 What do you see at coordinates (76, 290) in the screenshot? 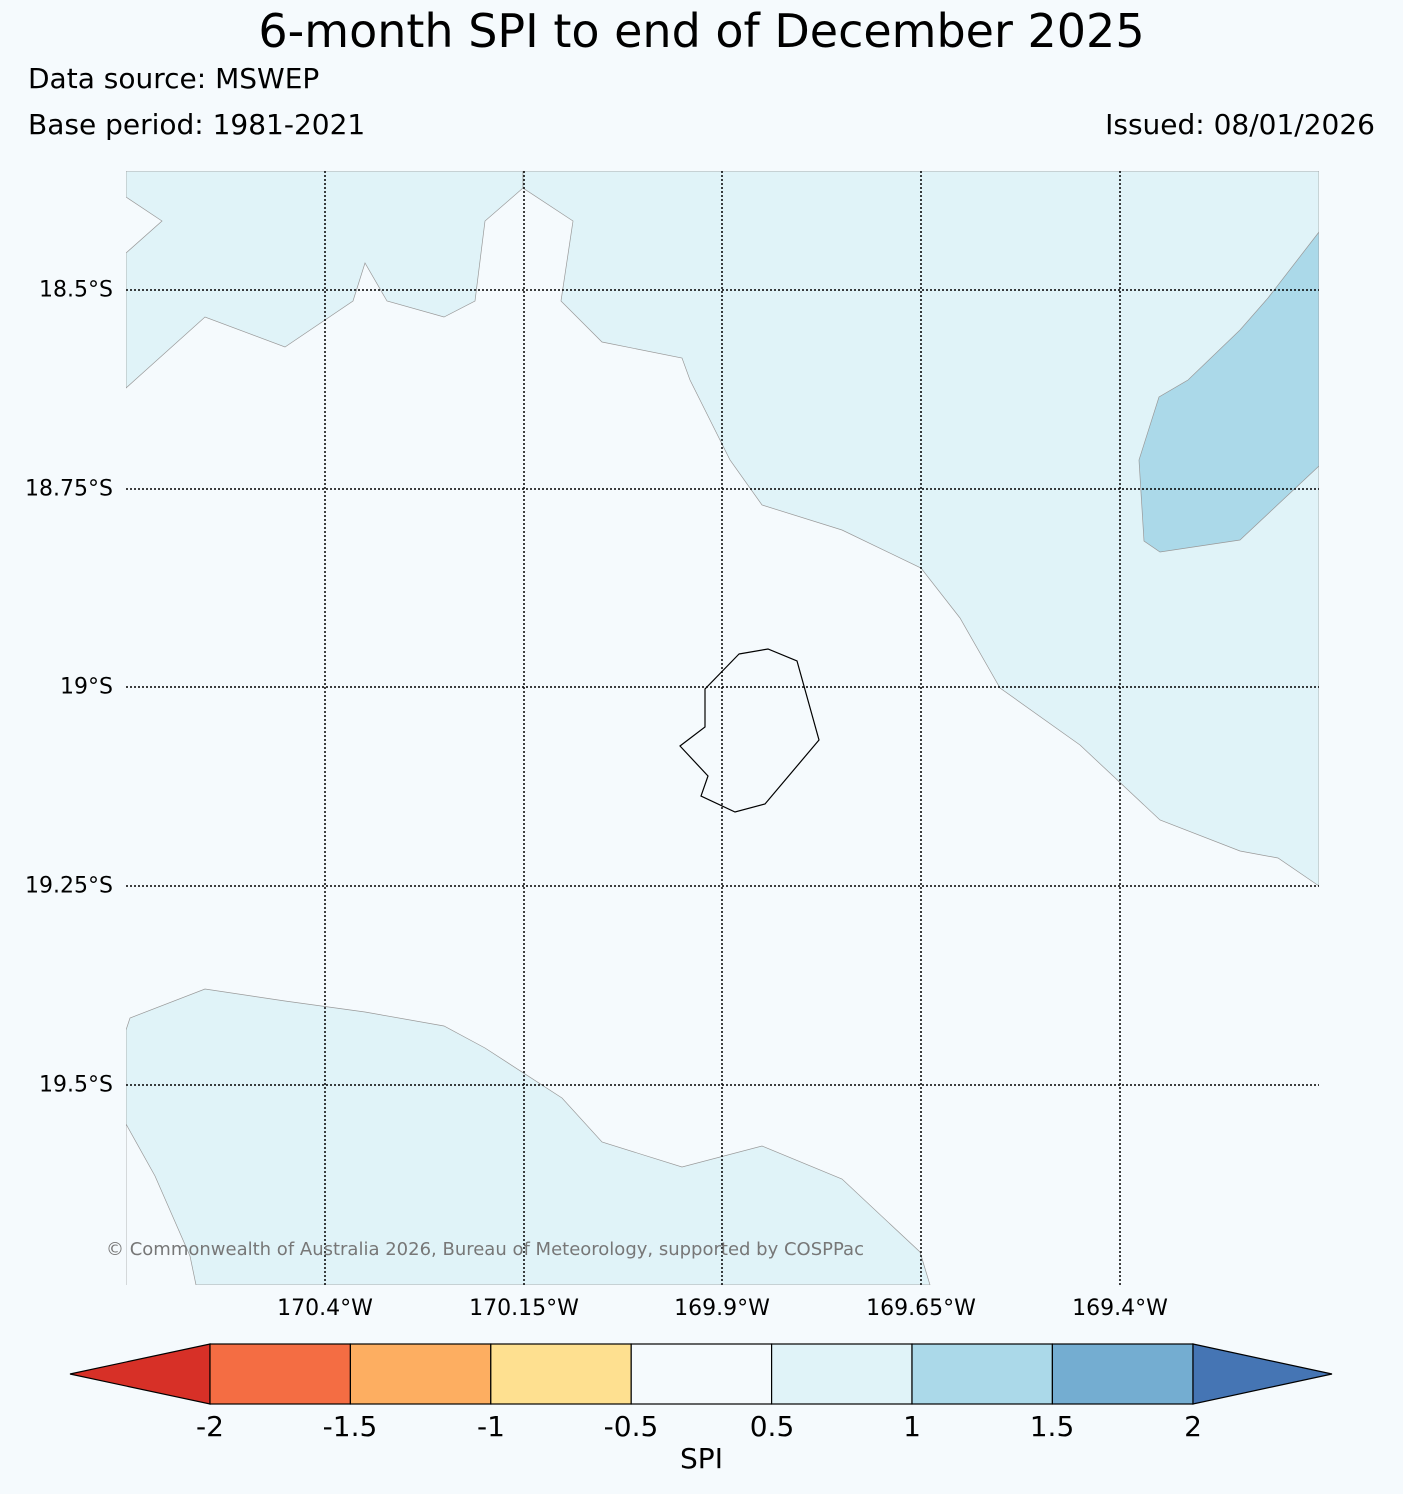
I see `lat-label-18-5: 18.5°S` at bounding box center [76, 290].